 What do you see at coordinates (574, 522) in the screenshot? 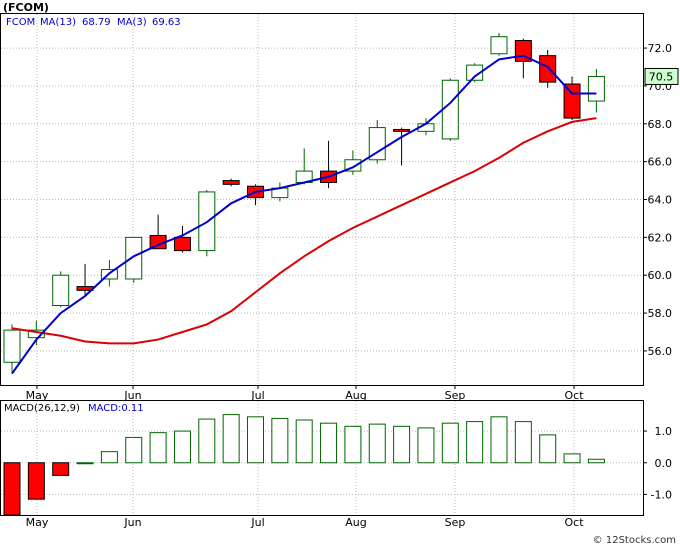
I see `macd-x-tick-label: Oct` at bounding box center [574, 522].